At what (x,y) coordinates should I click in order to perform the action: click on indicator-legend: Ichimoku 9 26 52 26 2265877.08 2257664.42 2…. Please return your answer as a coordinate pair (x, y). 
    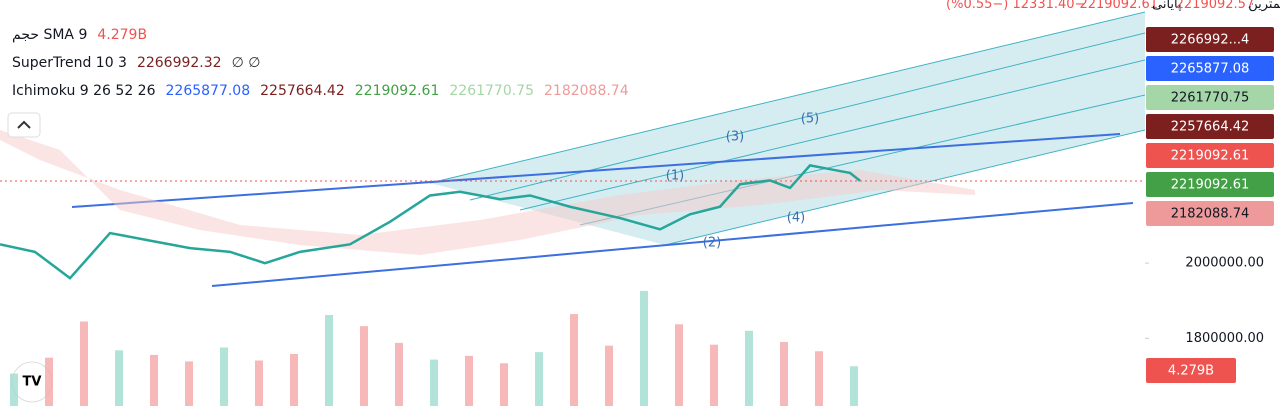
    Looking at the image, I should click on (320, 91).